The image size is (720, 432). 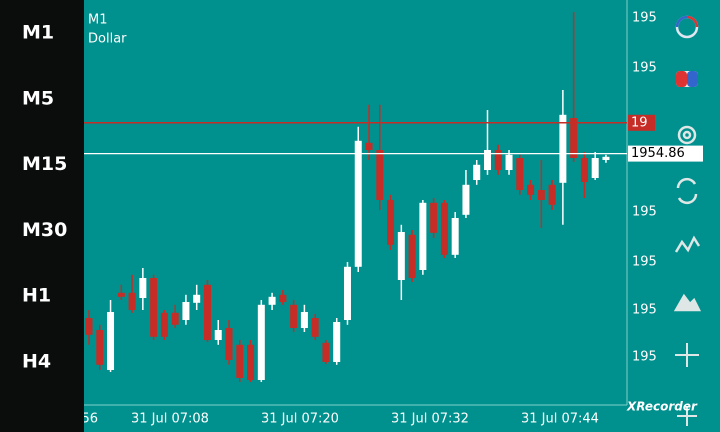 What do you see at coordinates (38, 33) in the screenshot?
I see `timeframe-button: M1` at bounding box center [38, 33].